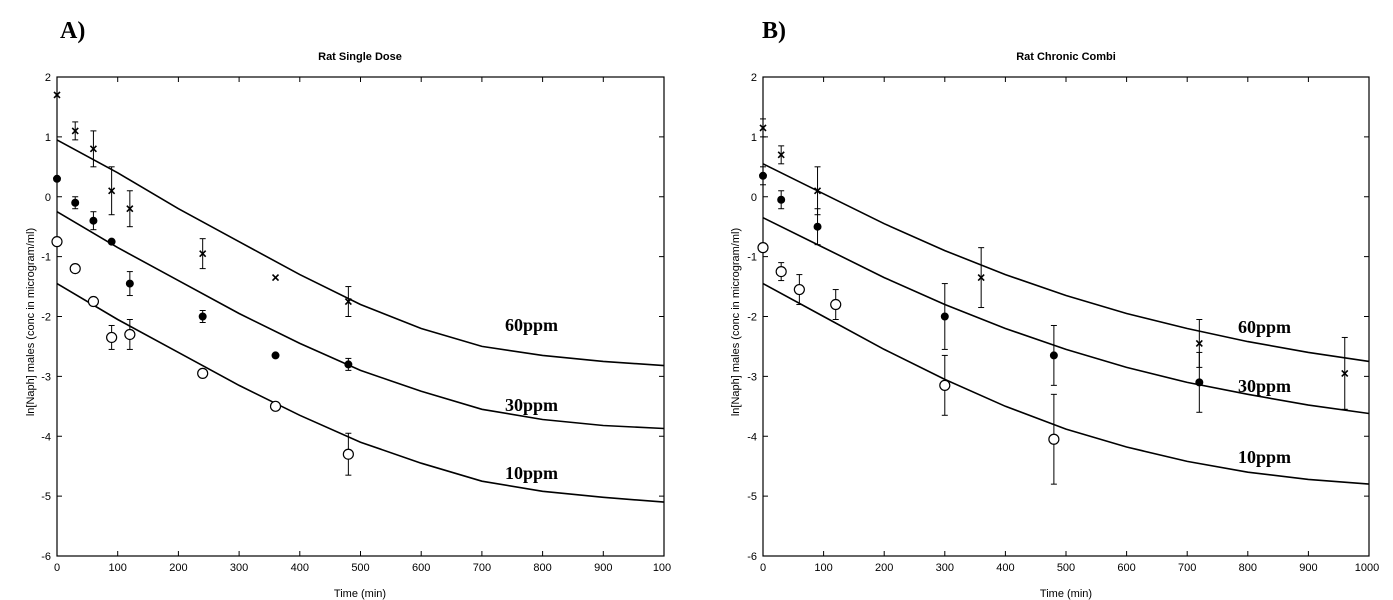  I want to click on x-tick-label: 400, so click(300, 568).